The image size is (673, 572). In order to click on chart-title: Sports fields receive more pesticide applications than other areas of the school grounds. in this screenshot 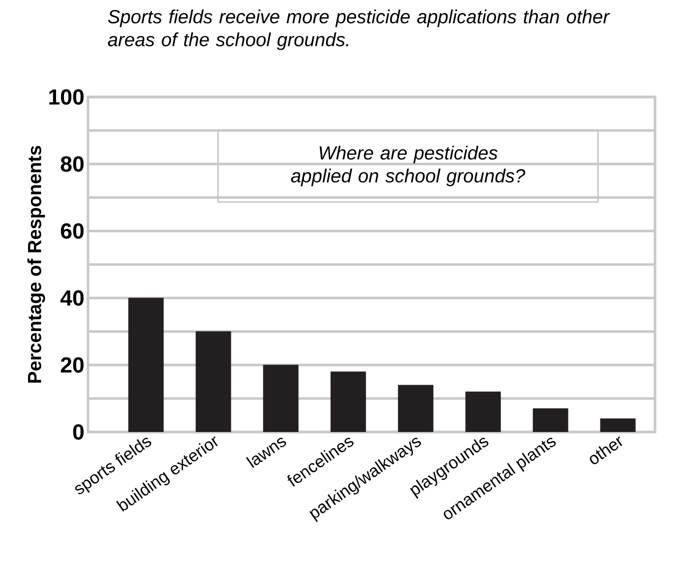, I will do `click(359, 30)`.